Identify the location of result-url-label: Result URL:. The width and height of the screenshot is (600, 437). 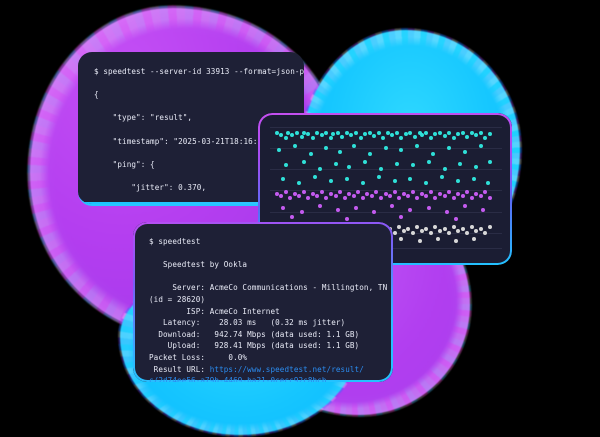
(179, 369).